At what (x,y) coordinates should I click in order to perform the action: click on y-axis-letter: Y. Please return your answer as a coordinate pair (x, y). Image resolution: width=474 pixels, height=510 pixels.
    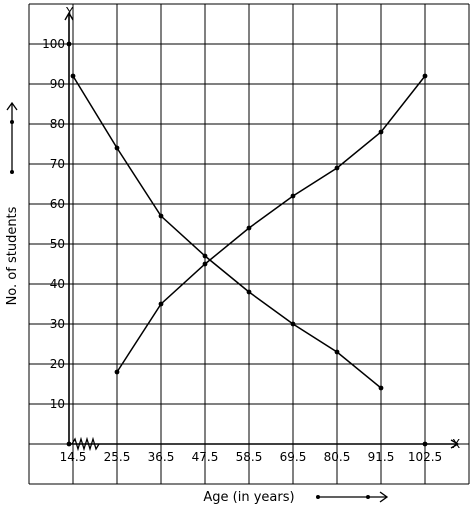
    Looking at the image, I should click on (69, 12).